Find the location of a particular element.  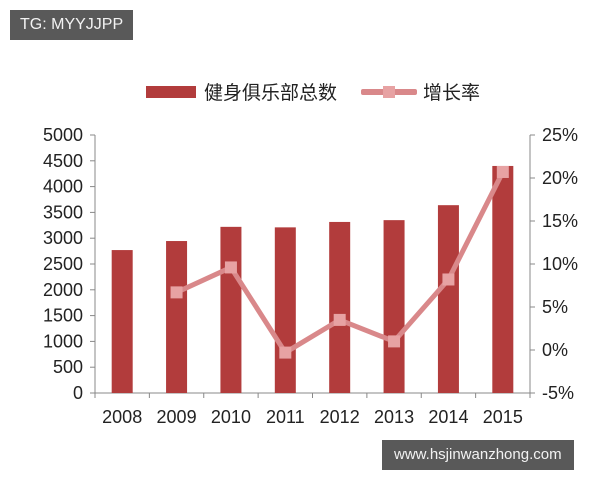

left-tick-label: 1500 is located at coordinates (63, 316).